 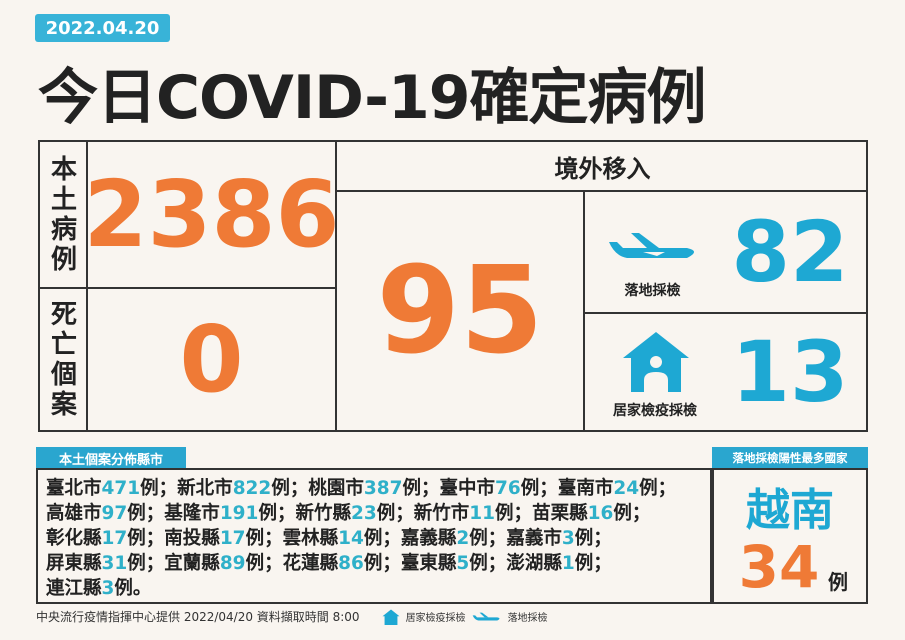 I want to click on imported-value: 95, so click(x=460, y=311).